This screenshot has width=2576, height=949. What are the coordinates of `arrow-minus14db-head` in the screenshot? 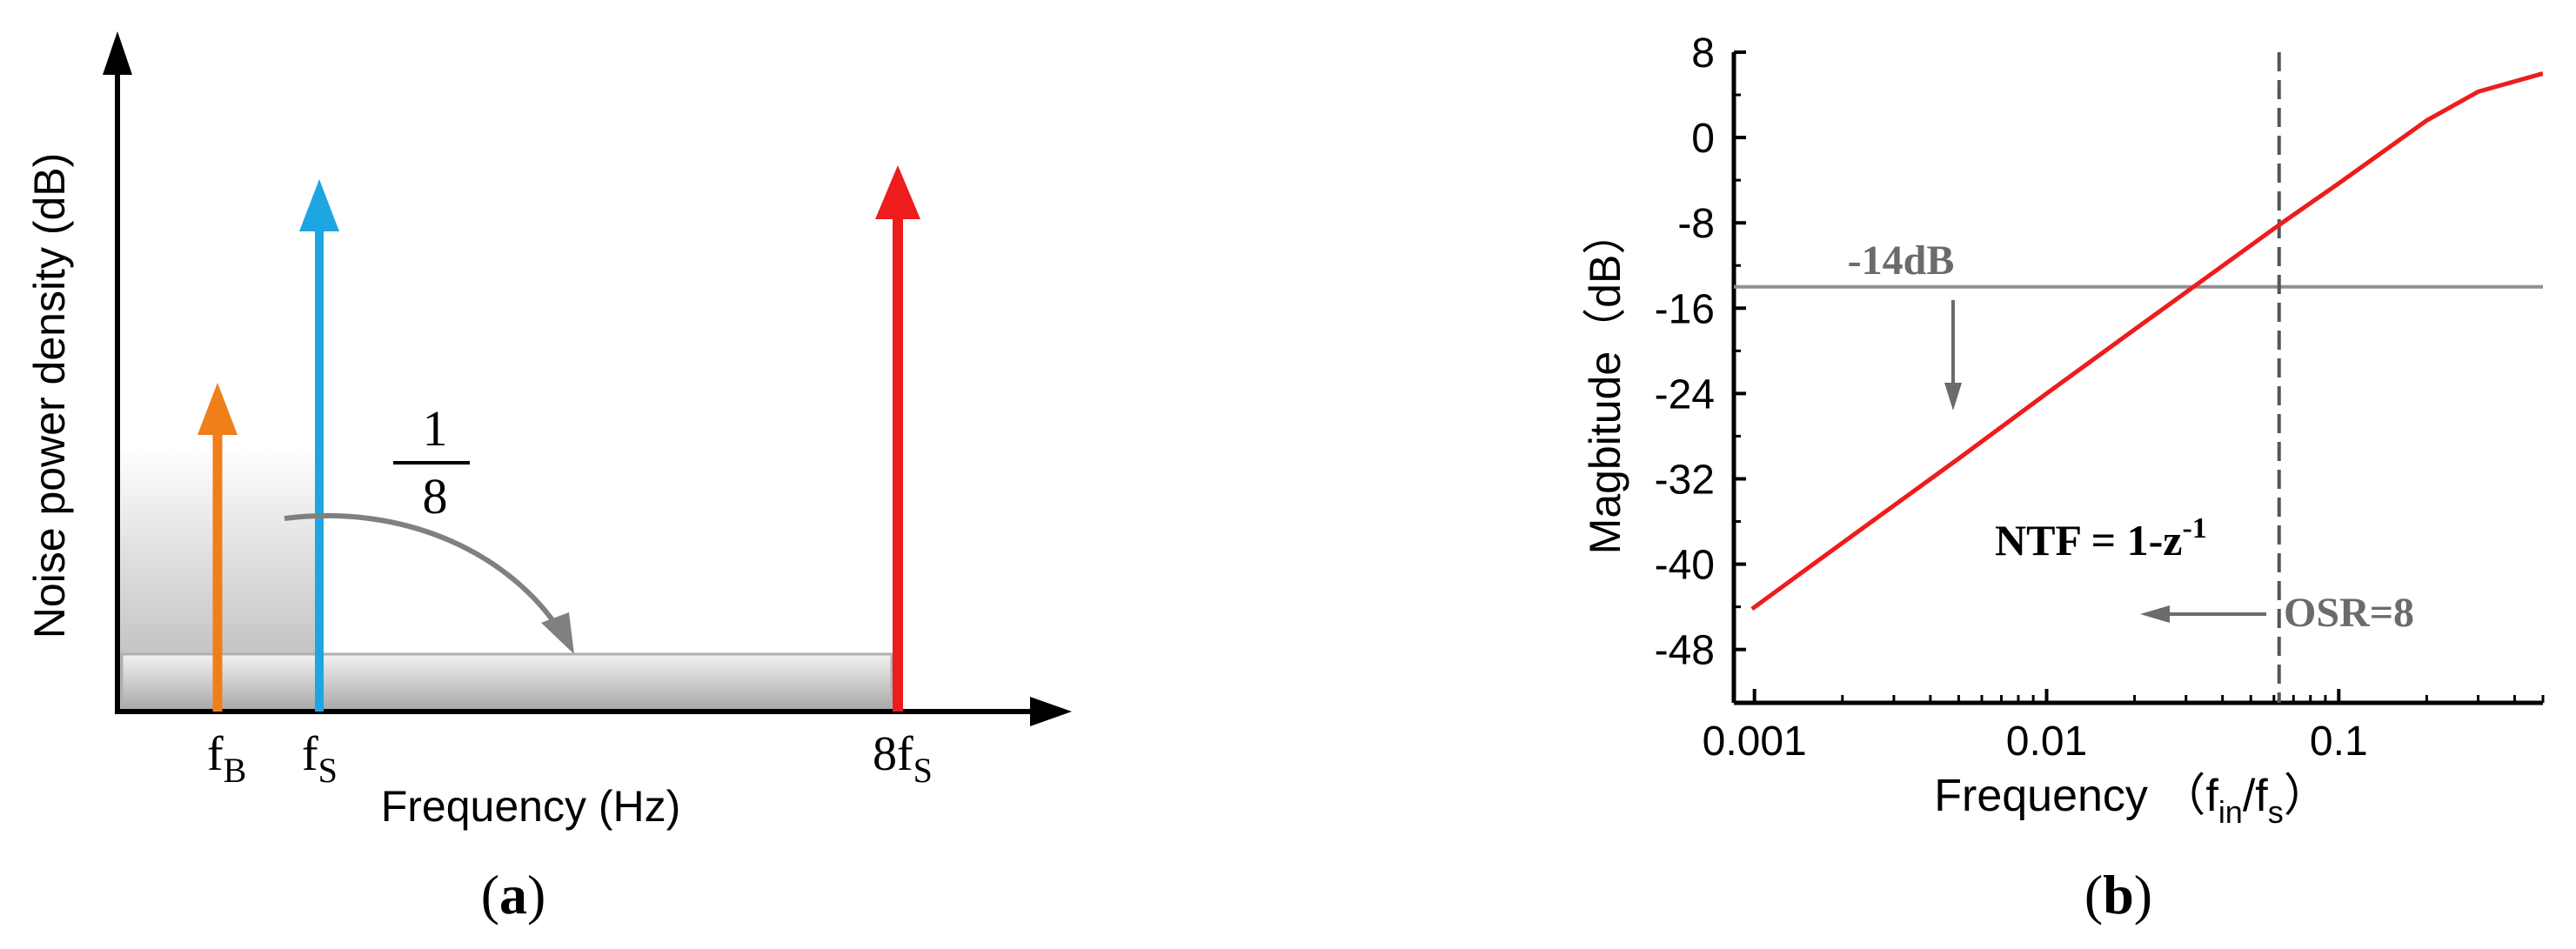 It's located at (1953, 397).